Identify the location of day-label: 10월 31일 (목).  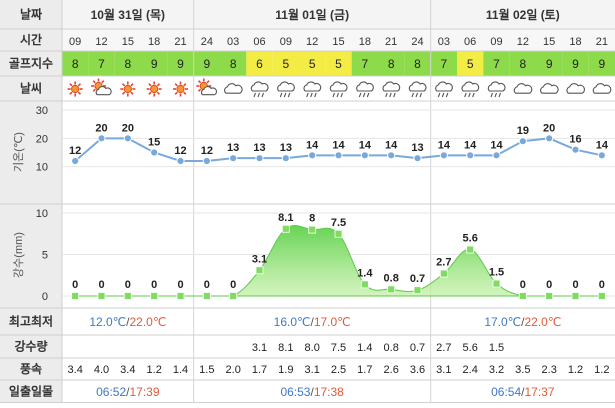
(128, 14).